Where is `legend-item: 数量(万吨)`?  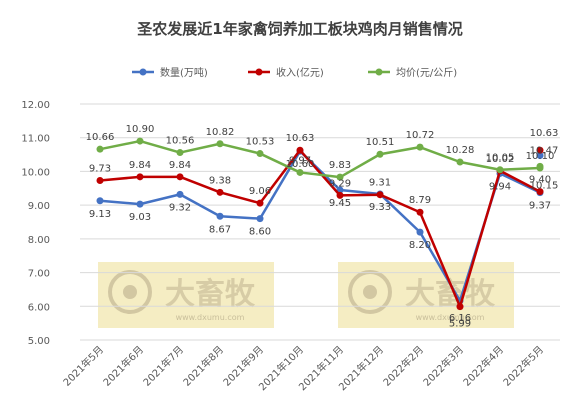
legend-item: 数量(万吨) is located at coordinates (170, 72).